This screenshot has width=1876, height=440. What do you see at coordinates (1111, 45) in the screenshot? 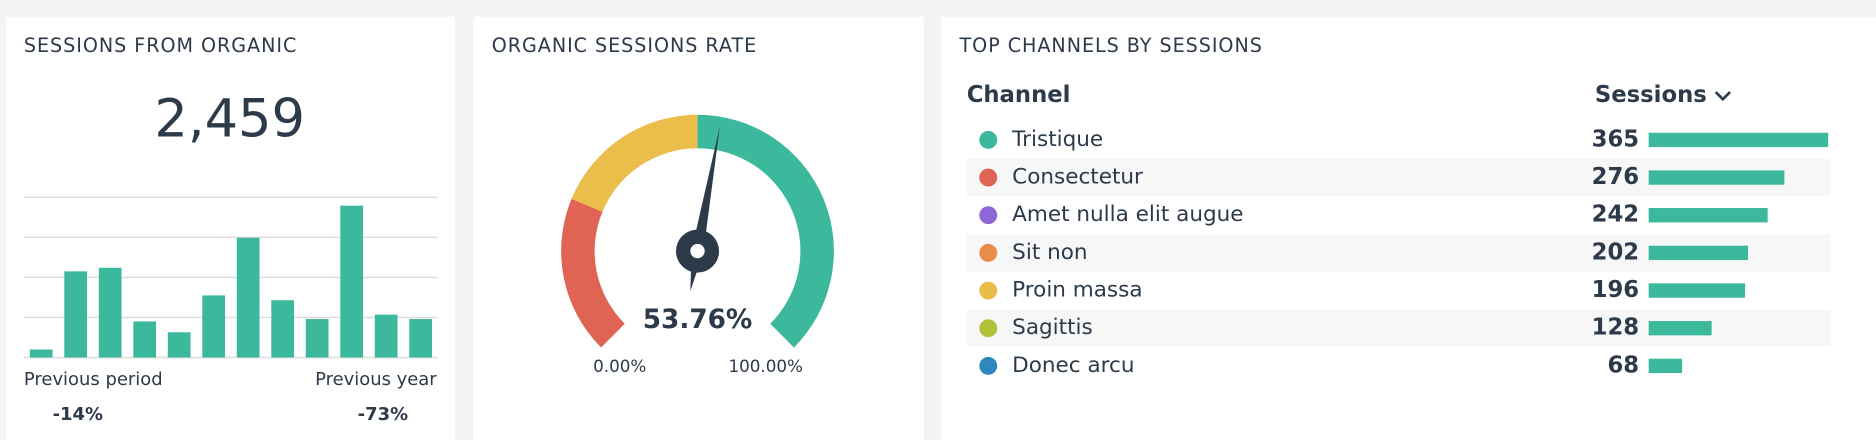
I see `panel-title: TOP CHANNELS BY SESSIONS` at bounding box center [1111, 45].